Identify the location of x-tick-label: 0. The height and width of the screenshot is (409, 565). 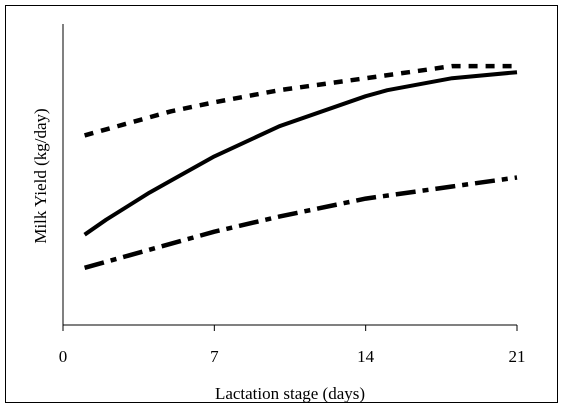
(63, 356).